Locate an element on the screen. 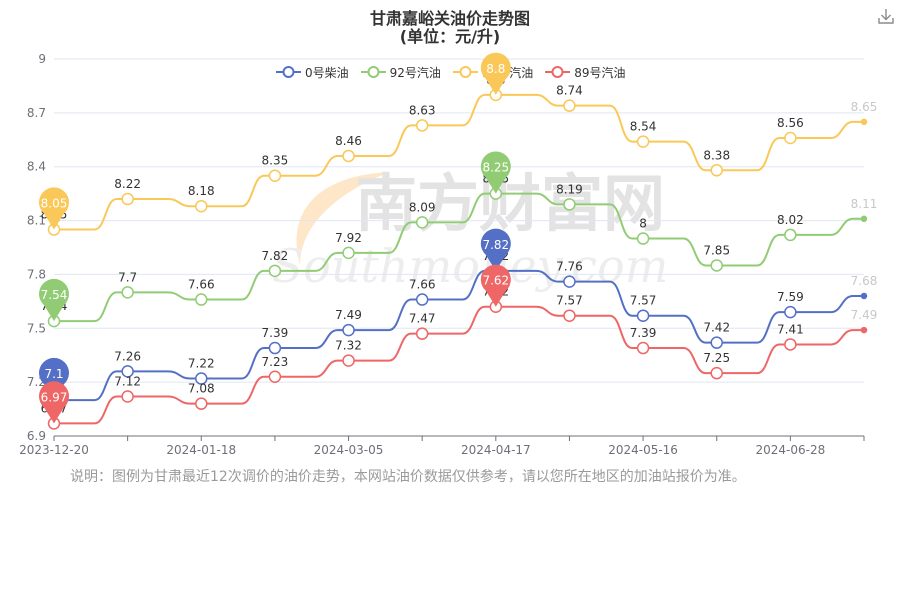 This screenshot has width=900, height=600. data-label: 7.49 is located at coordinates (864, 315).